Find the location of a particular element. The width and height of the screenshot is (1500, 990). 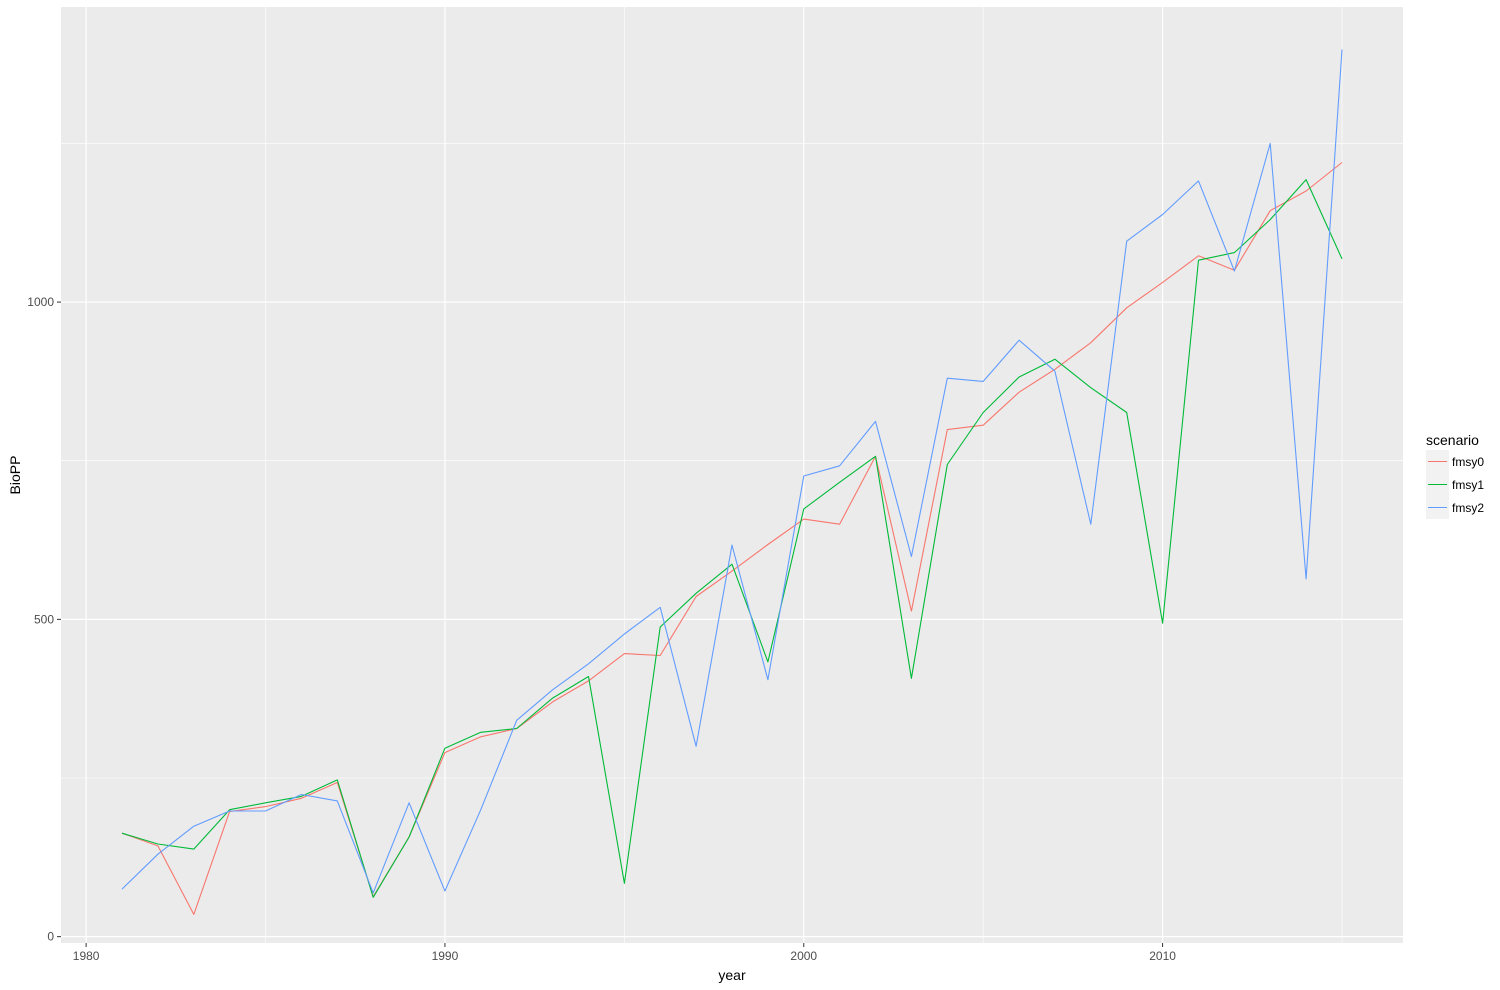

x-tick-label: 2000 is located at coordinates (803, 956).